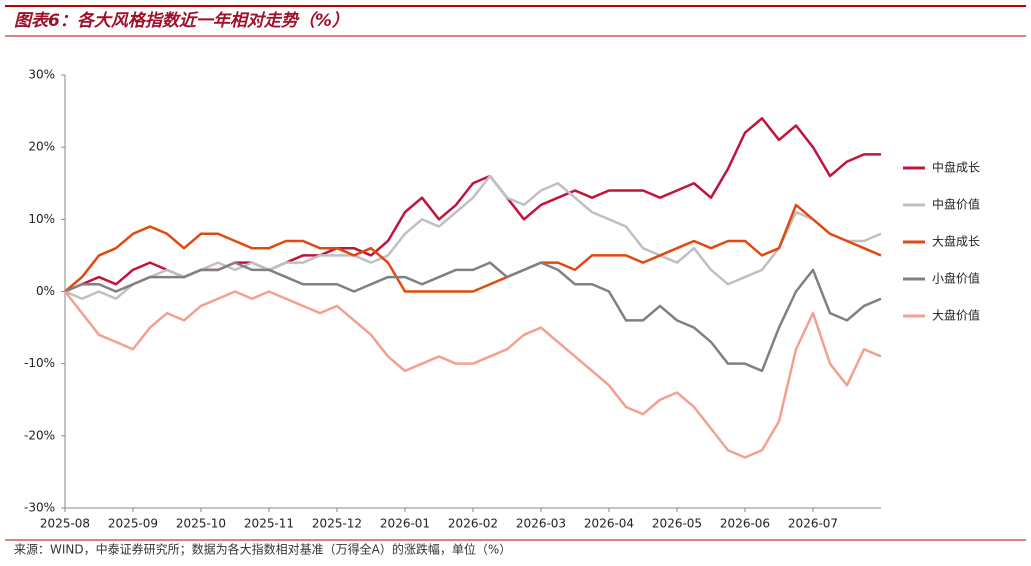  What do you see at coordinates (473, 248) in the screenshot?
I see `series-line` at bounding box center [473, 248].